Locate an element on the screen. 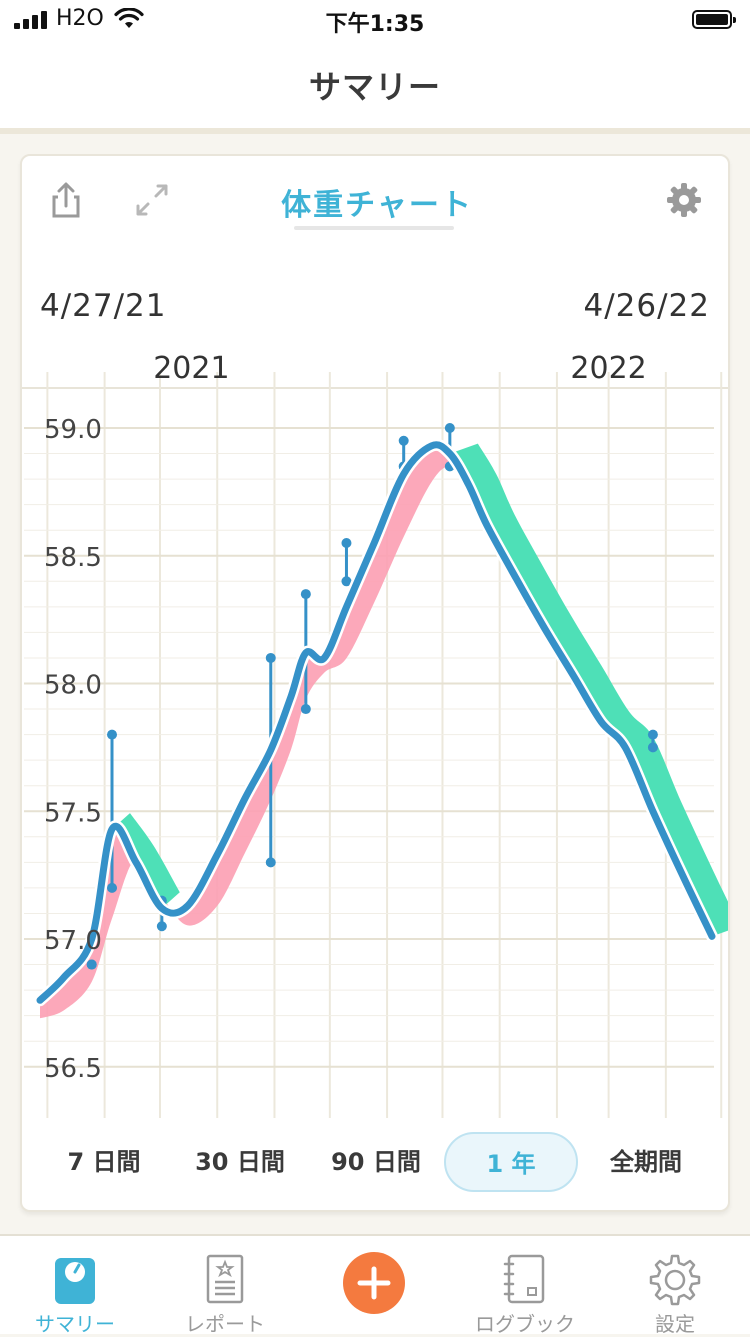 This screenshot has height=1337, width=750. range-selector: 7 日間 30 日間 90 日間 1 年 全期間 is located at coordinates (375, 1164).